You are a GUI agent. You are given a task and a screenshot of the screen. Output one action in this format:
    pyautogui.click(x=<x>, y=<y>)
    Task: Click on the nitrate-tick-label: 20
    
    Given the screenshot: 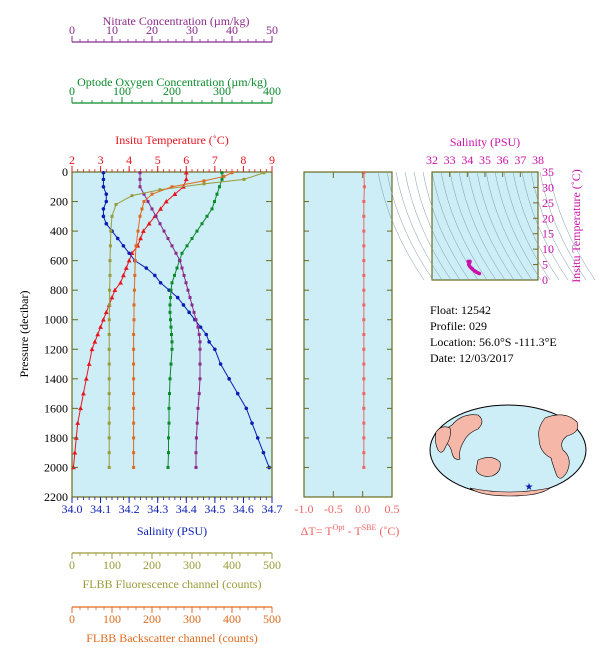 What is the action you would take?
    pyautogui.click(x=152, y=30)
    